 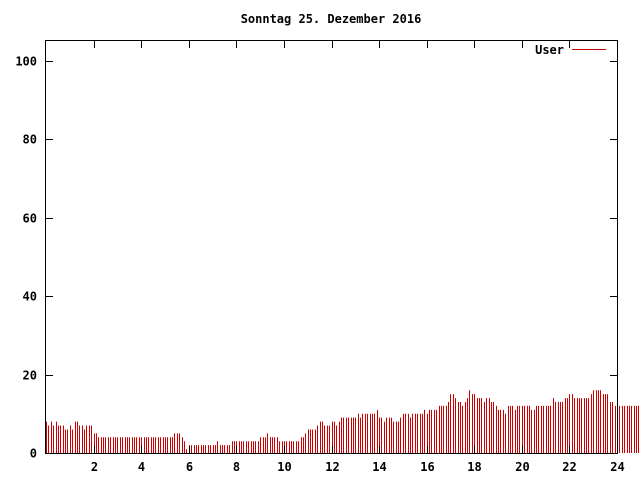 I want to click on chart-title: Sonntag 25. Dezember 2016, so click(x=331, y=19).